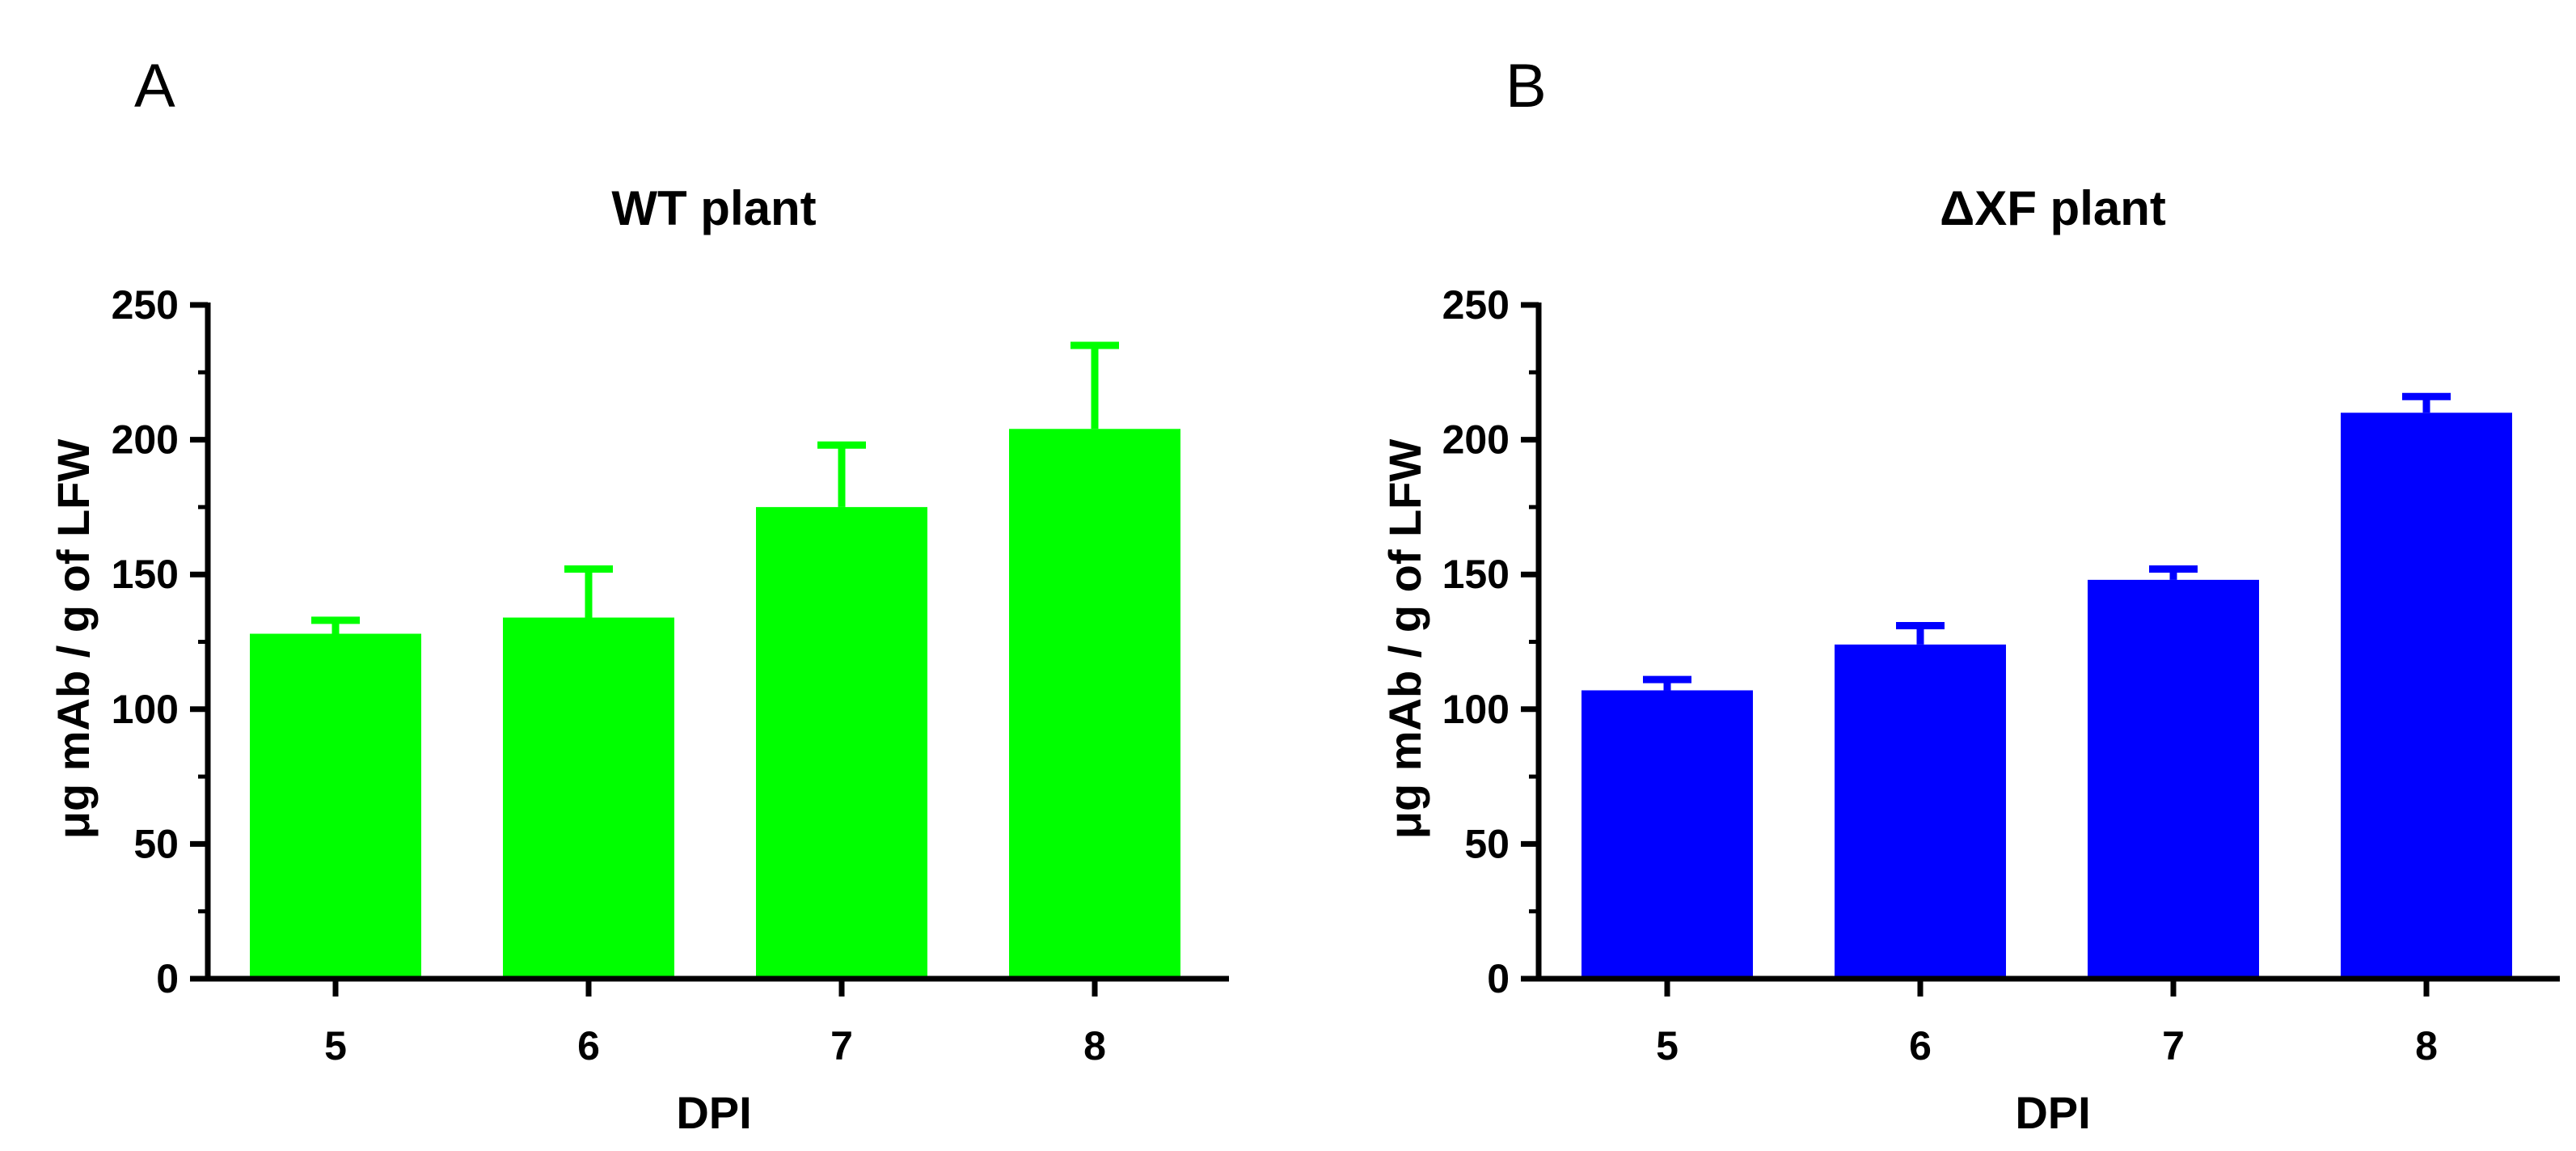  What do you see at coordinates (1526, 86) in the screenshot?
I see `panel-letter-b: B` at bounding box center [1526, 86].